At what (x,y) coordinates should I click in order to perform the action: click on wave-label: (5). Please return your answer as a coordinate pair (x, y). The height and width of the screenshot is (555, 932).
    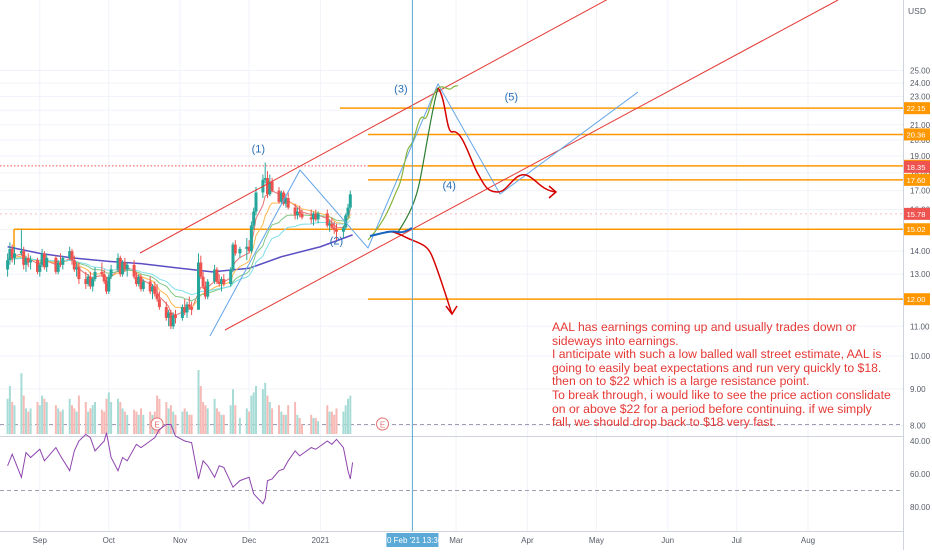
    Looking at the image, I should click on (511, 98).